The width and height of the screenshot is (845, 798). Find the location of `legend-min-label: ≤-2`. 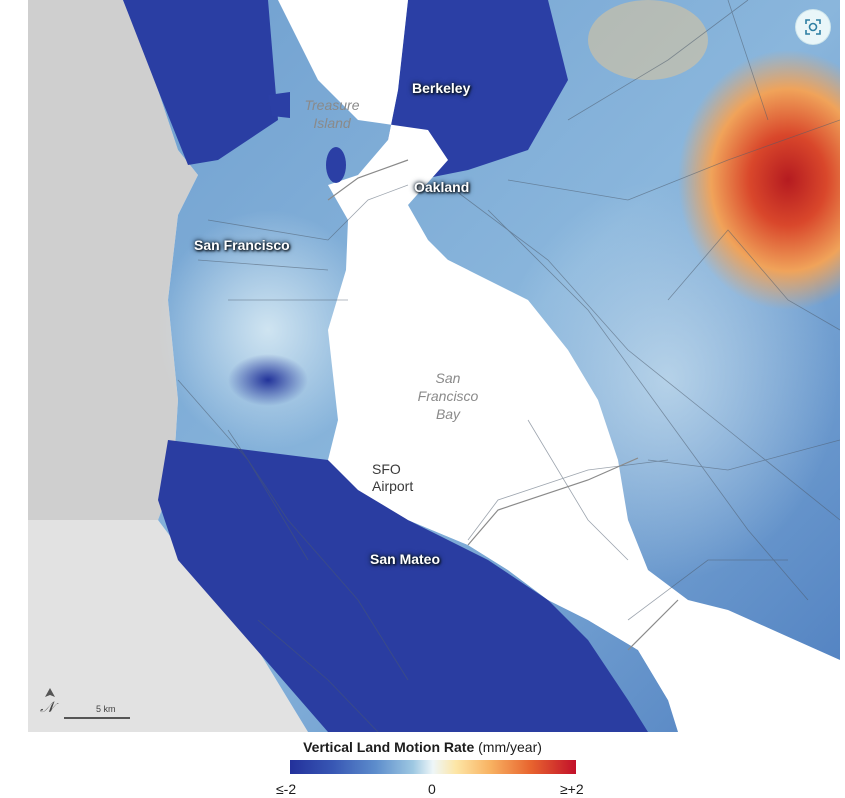

legend-min-label: ≤-2 is located at coordinates (286, 789).